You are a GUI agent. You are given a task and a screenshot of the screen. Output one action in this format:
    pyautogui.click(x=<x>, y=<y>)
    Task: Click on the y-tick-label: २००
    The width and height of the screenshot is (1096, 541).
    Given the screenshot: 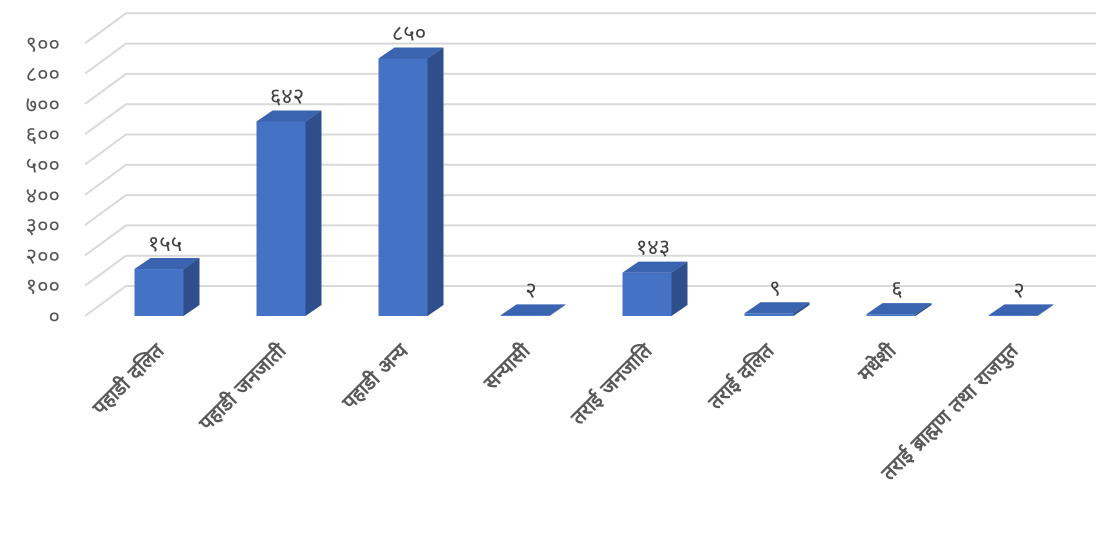 What is the action you would take?
    pyautogui.click(x=43, y=256)
    